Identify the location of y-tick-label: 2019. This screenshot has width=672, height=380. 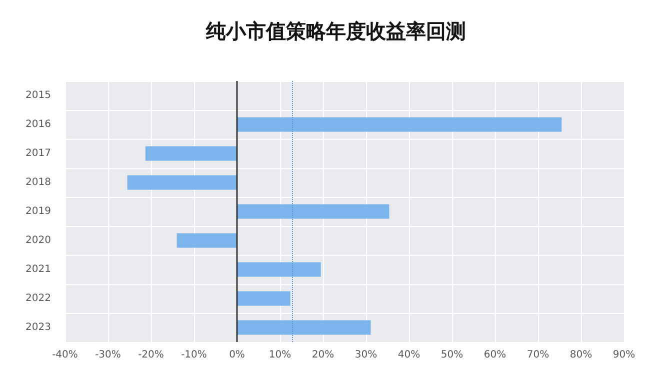
(38, 211).